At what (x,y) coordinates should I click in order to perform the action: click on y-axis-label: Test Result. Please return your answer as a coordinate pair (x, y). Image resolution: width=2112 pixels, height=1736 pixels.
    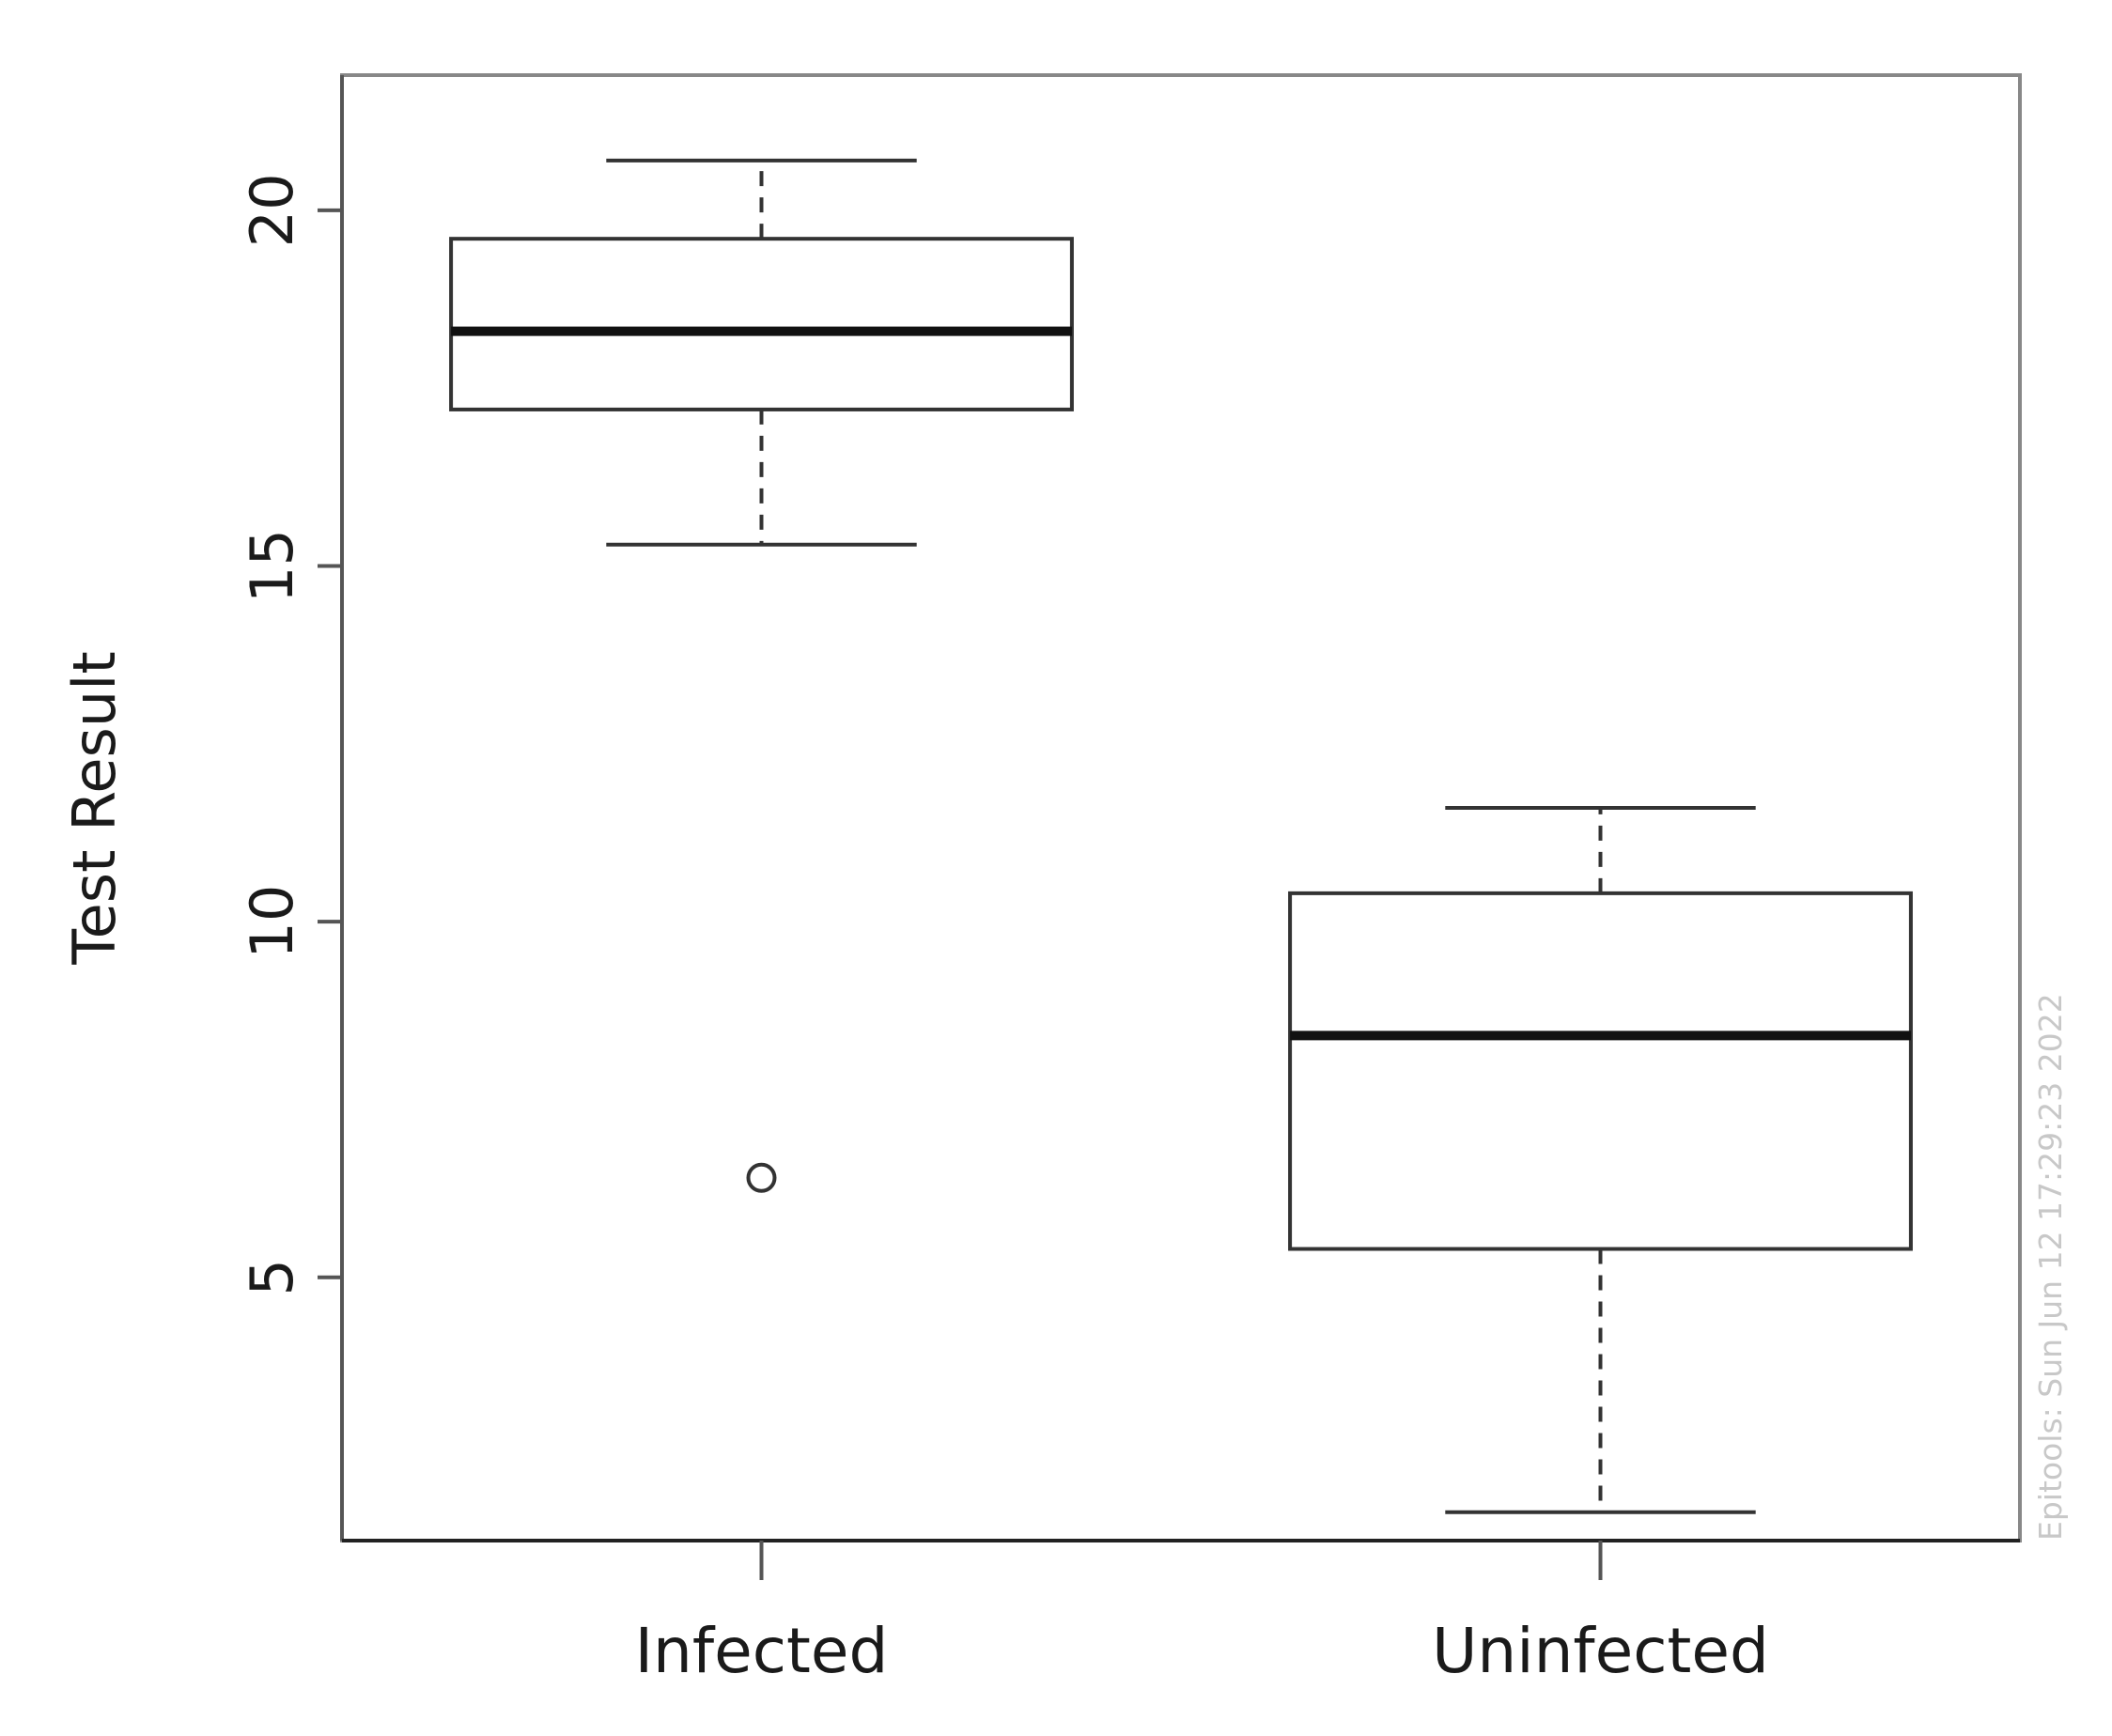
    Looking at the image, I should click on (94, 808).